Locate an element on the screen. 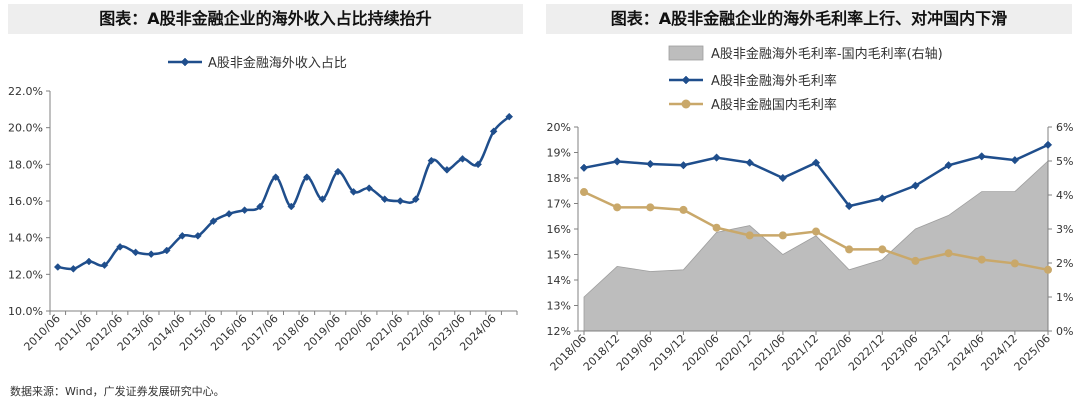 Image resolution: width=1080 pixels, height=402 pixels. chart-2-legend-label-overseas: A股非金融海外毛利率 is located at coordinates (774, 81).